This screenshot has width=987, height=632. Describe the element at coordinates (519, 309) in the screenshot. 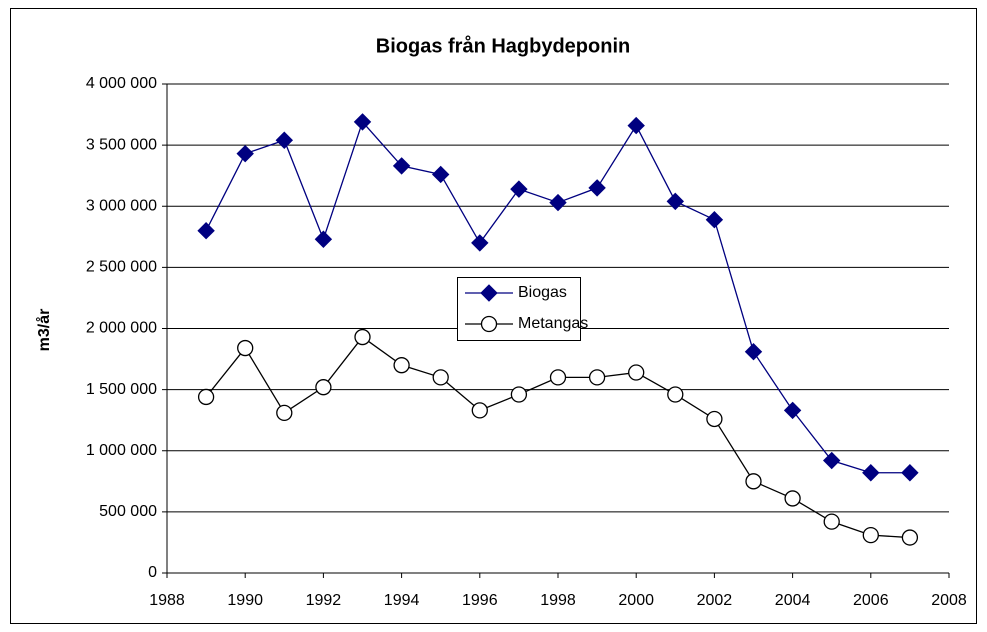

I see `legend-box` at that location.